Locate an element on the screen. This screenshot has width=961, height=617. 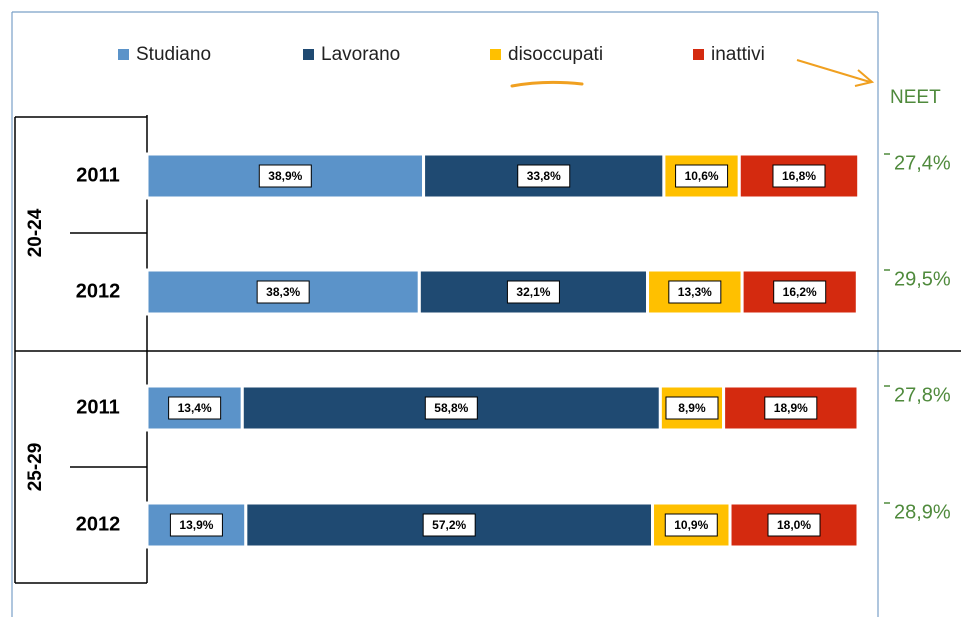
value-label: 33,8% is located at coordinates (544, 176).